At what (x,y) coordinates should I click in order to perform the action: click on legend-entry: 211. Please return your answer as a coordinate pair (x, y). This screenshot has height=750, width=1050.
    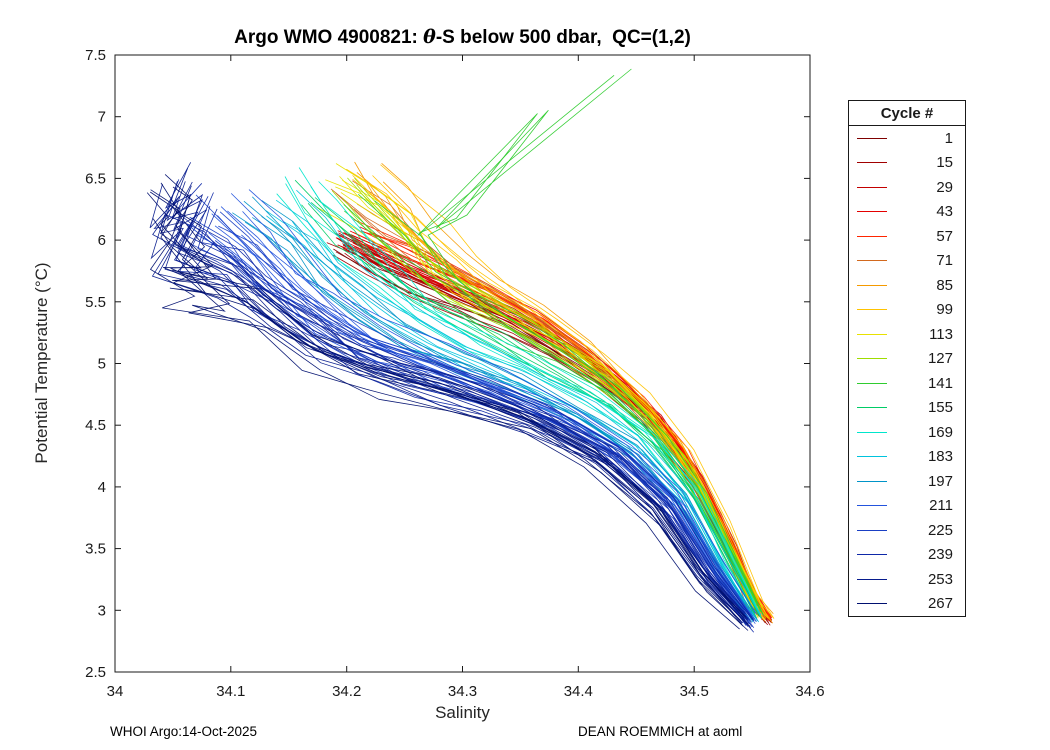
    Looking at the image, I should click on (907, 506).